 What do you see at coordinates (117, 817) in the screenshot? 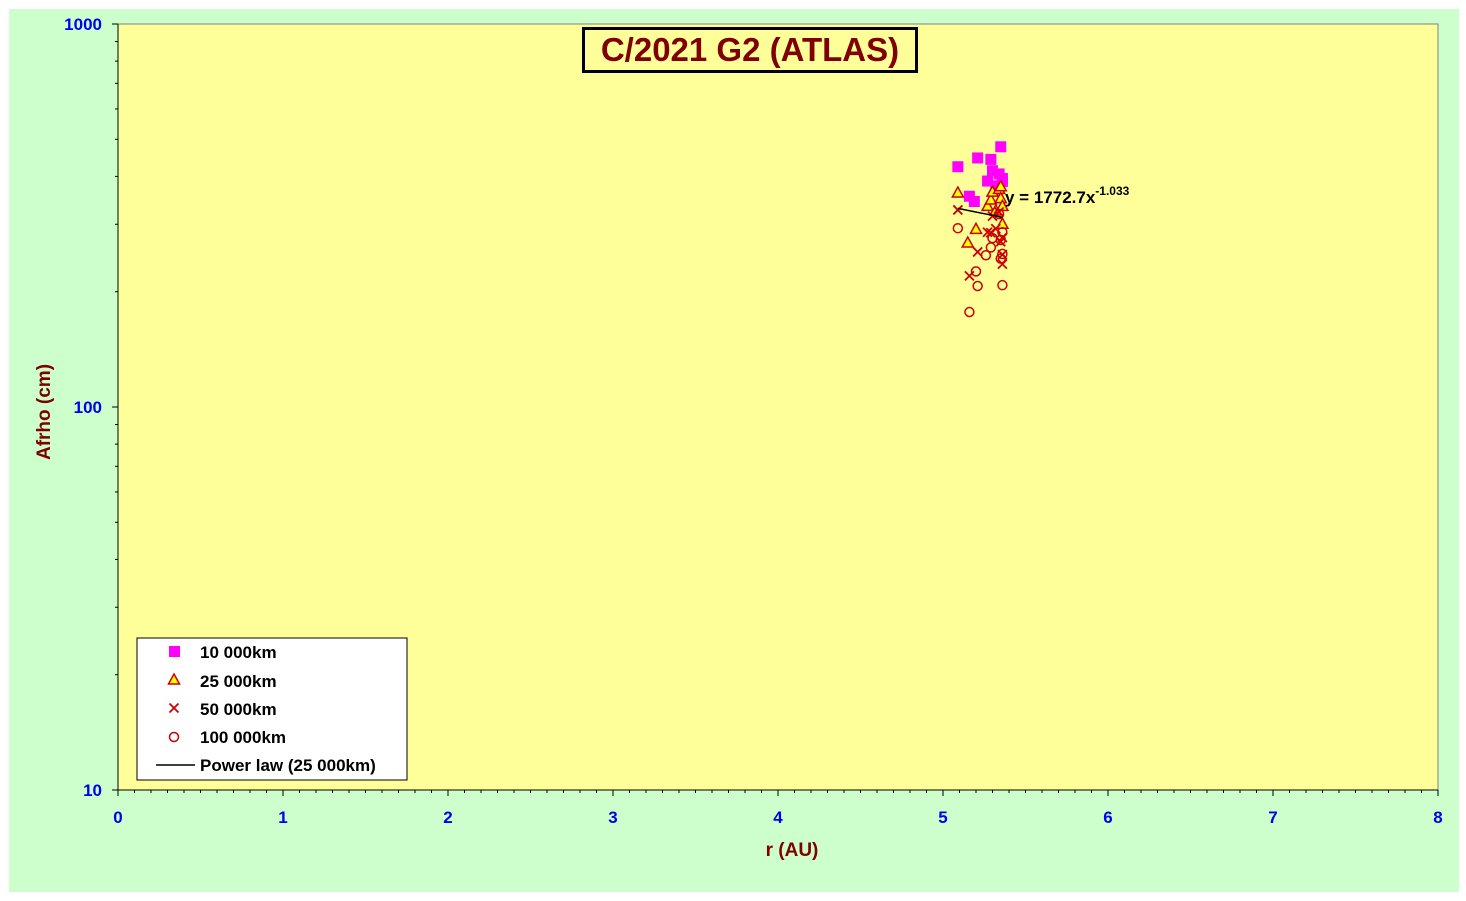
I see `x-tick-label: 0` at bounding box center [117, 817].